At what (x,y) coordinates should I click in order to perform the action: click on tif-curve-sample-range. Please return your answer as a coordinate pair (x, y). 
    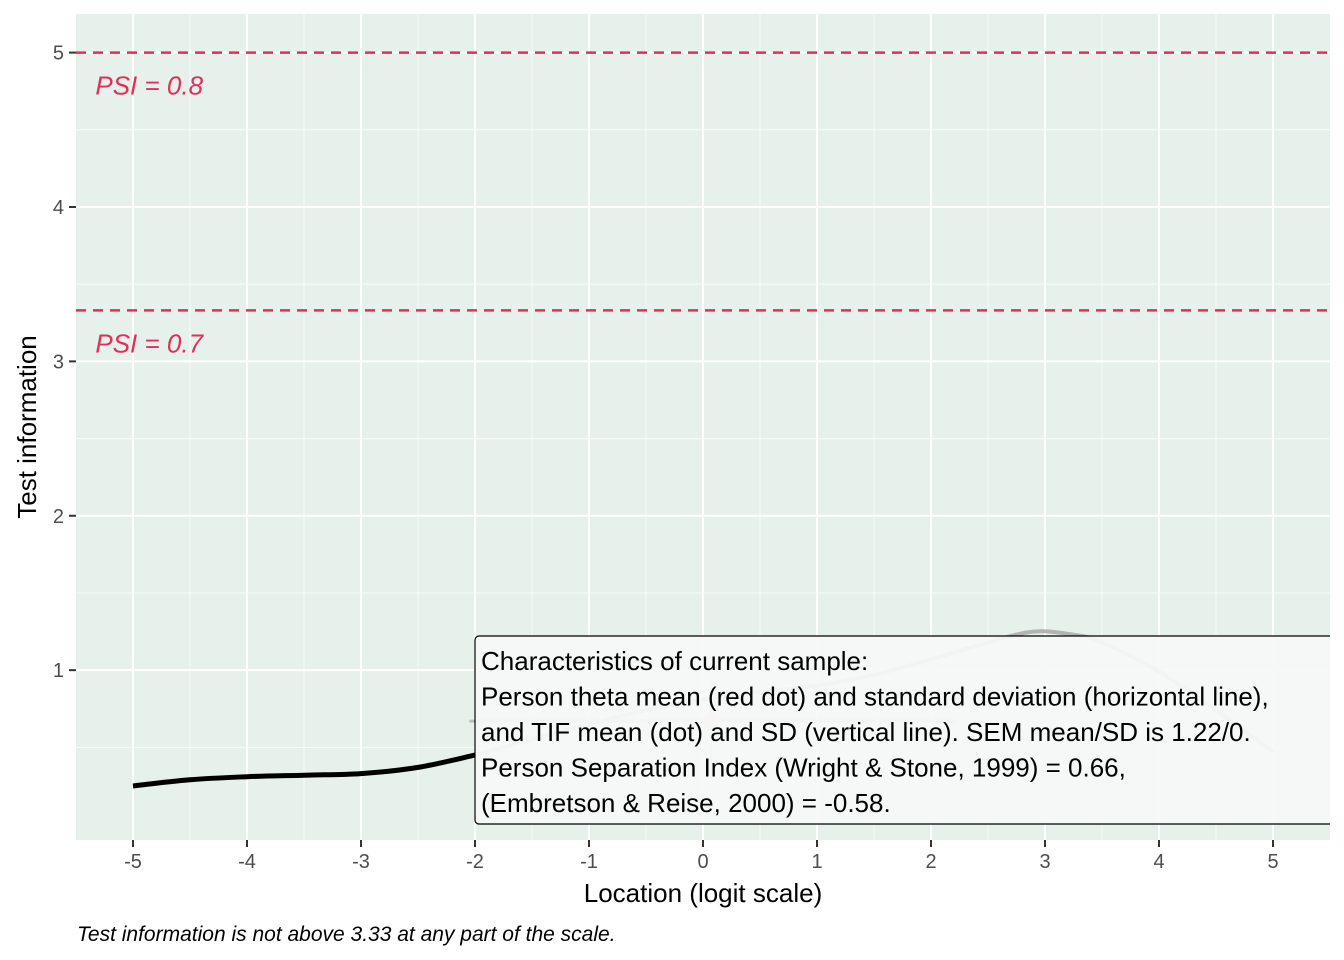
    Looking at the image, I should click on (304, 770).